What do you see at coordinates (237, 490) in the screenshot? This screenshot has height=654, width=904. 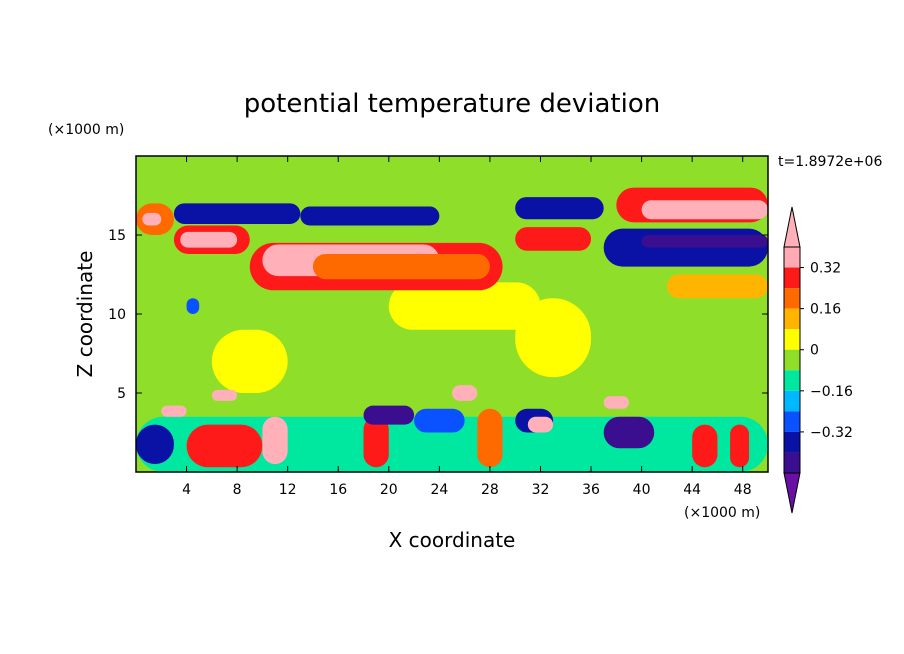 I see `x-tick-label: 8` at bounding box center [237, 490].